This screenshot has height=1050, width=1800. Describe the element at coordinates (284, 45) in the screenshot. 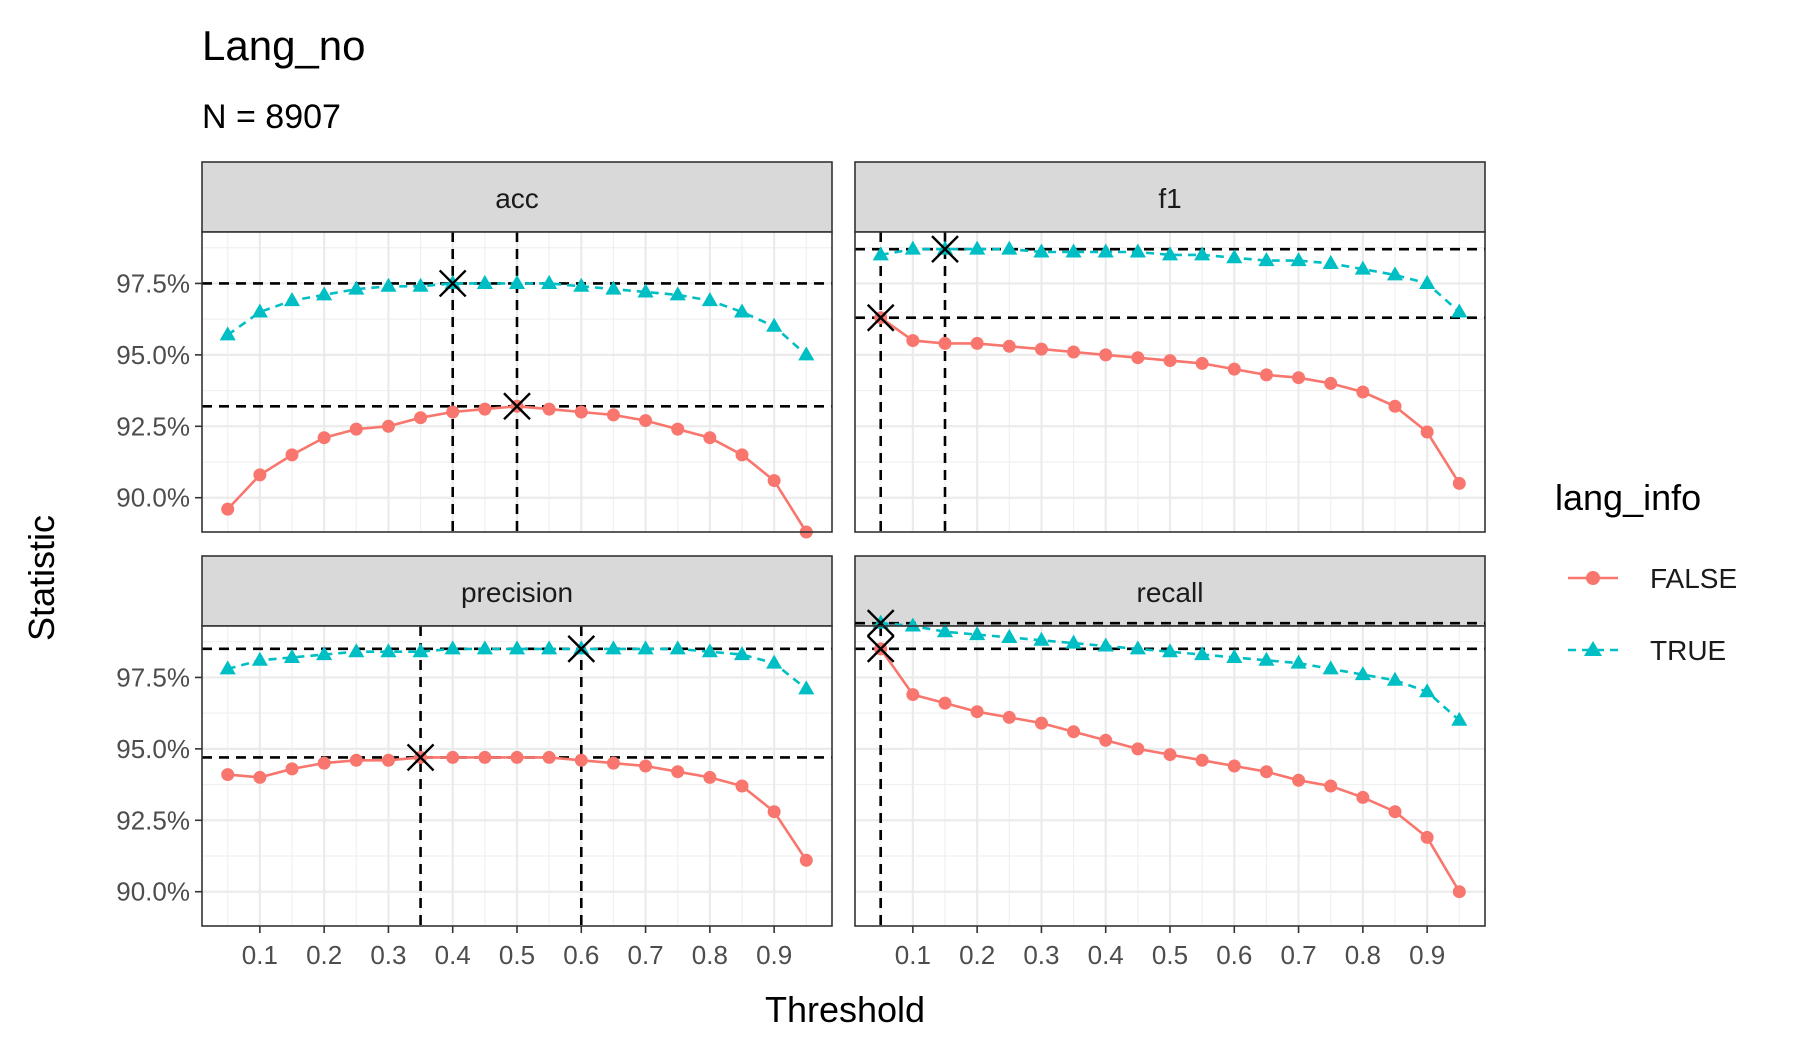

I see `chart-title: Lang_no` at that location.